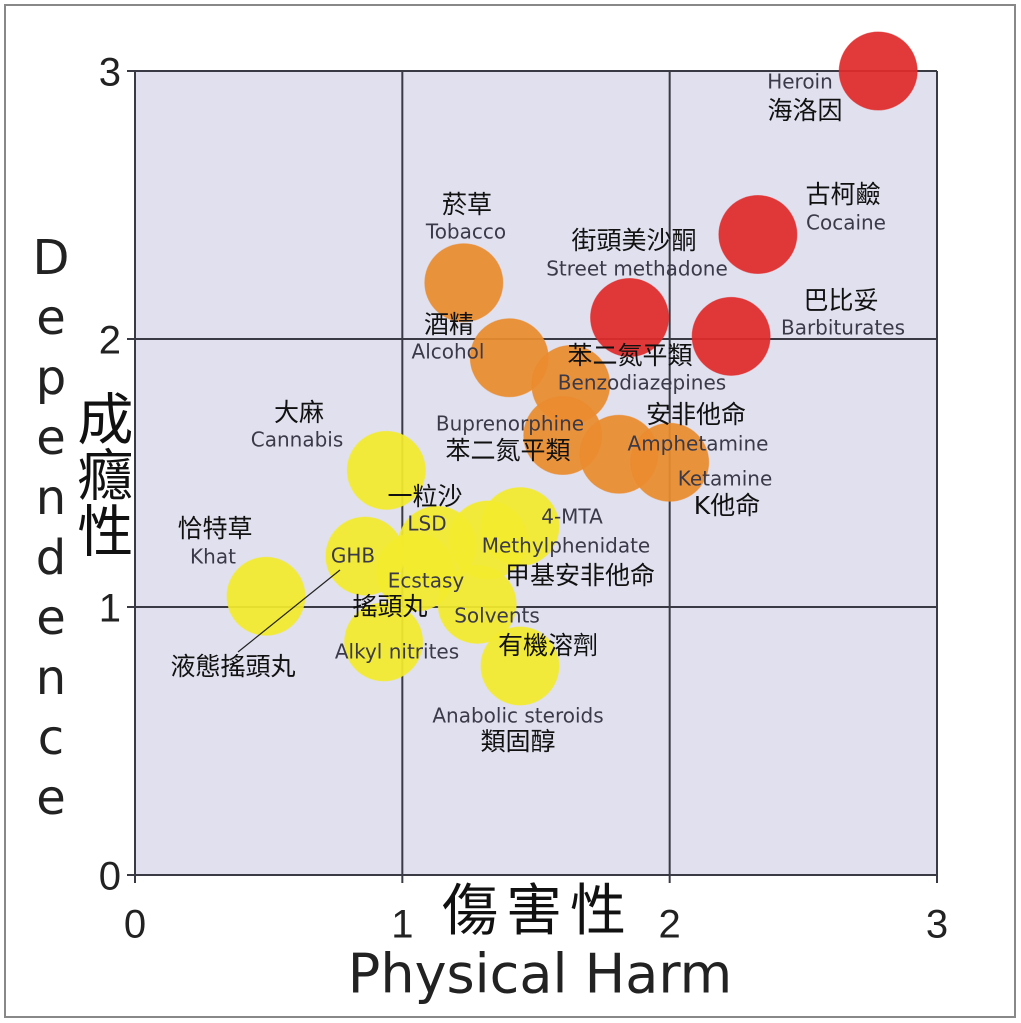  What do you see at coordinates (642, 383) in the screenshot?
I see `point-label: Benzodiazepines` at bounding box center [642, 383].